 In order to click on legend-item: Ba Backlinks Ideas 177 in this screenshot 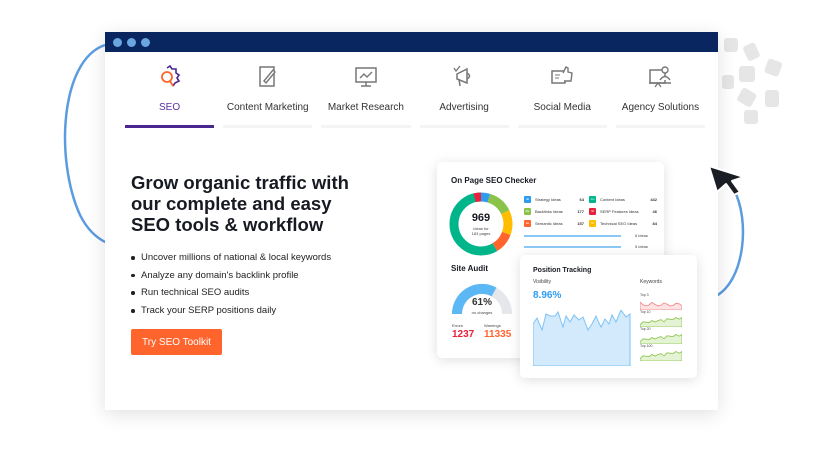, I will do `click(554, 211)`.